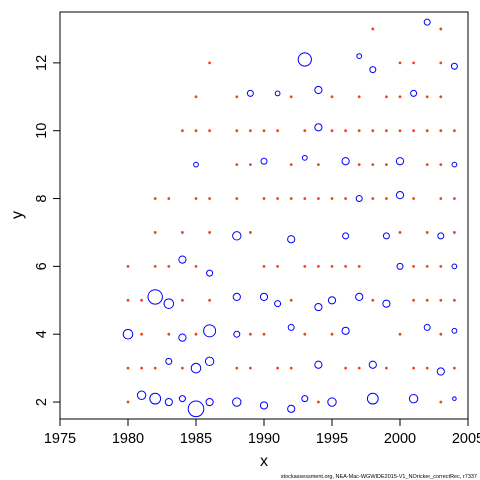 The height and width of the screenshot is (480, 480). Describe the element at coordinates (42, 402) in the screenshot. I see `y-tick-label: 2` at that location.